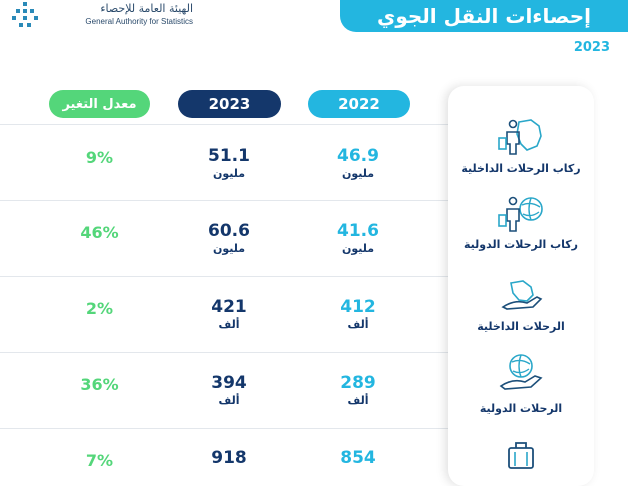  What do you see at coordinates (99, 104) in the screenshot?
I see `column-header-change: معدل التغير` at bounding box center [99, 104].